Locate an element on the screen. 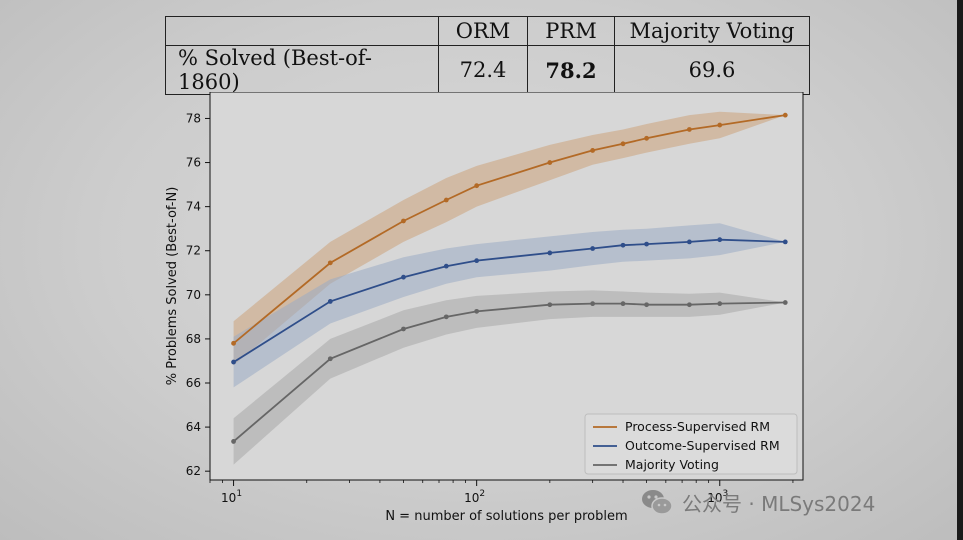 This screenshot has width=963, height=540. x-tick-label-1: 10² is located at coordinates (474, 497).